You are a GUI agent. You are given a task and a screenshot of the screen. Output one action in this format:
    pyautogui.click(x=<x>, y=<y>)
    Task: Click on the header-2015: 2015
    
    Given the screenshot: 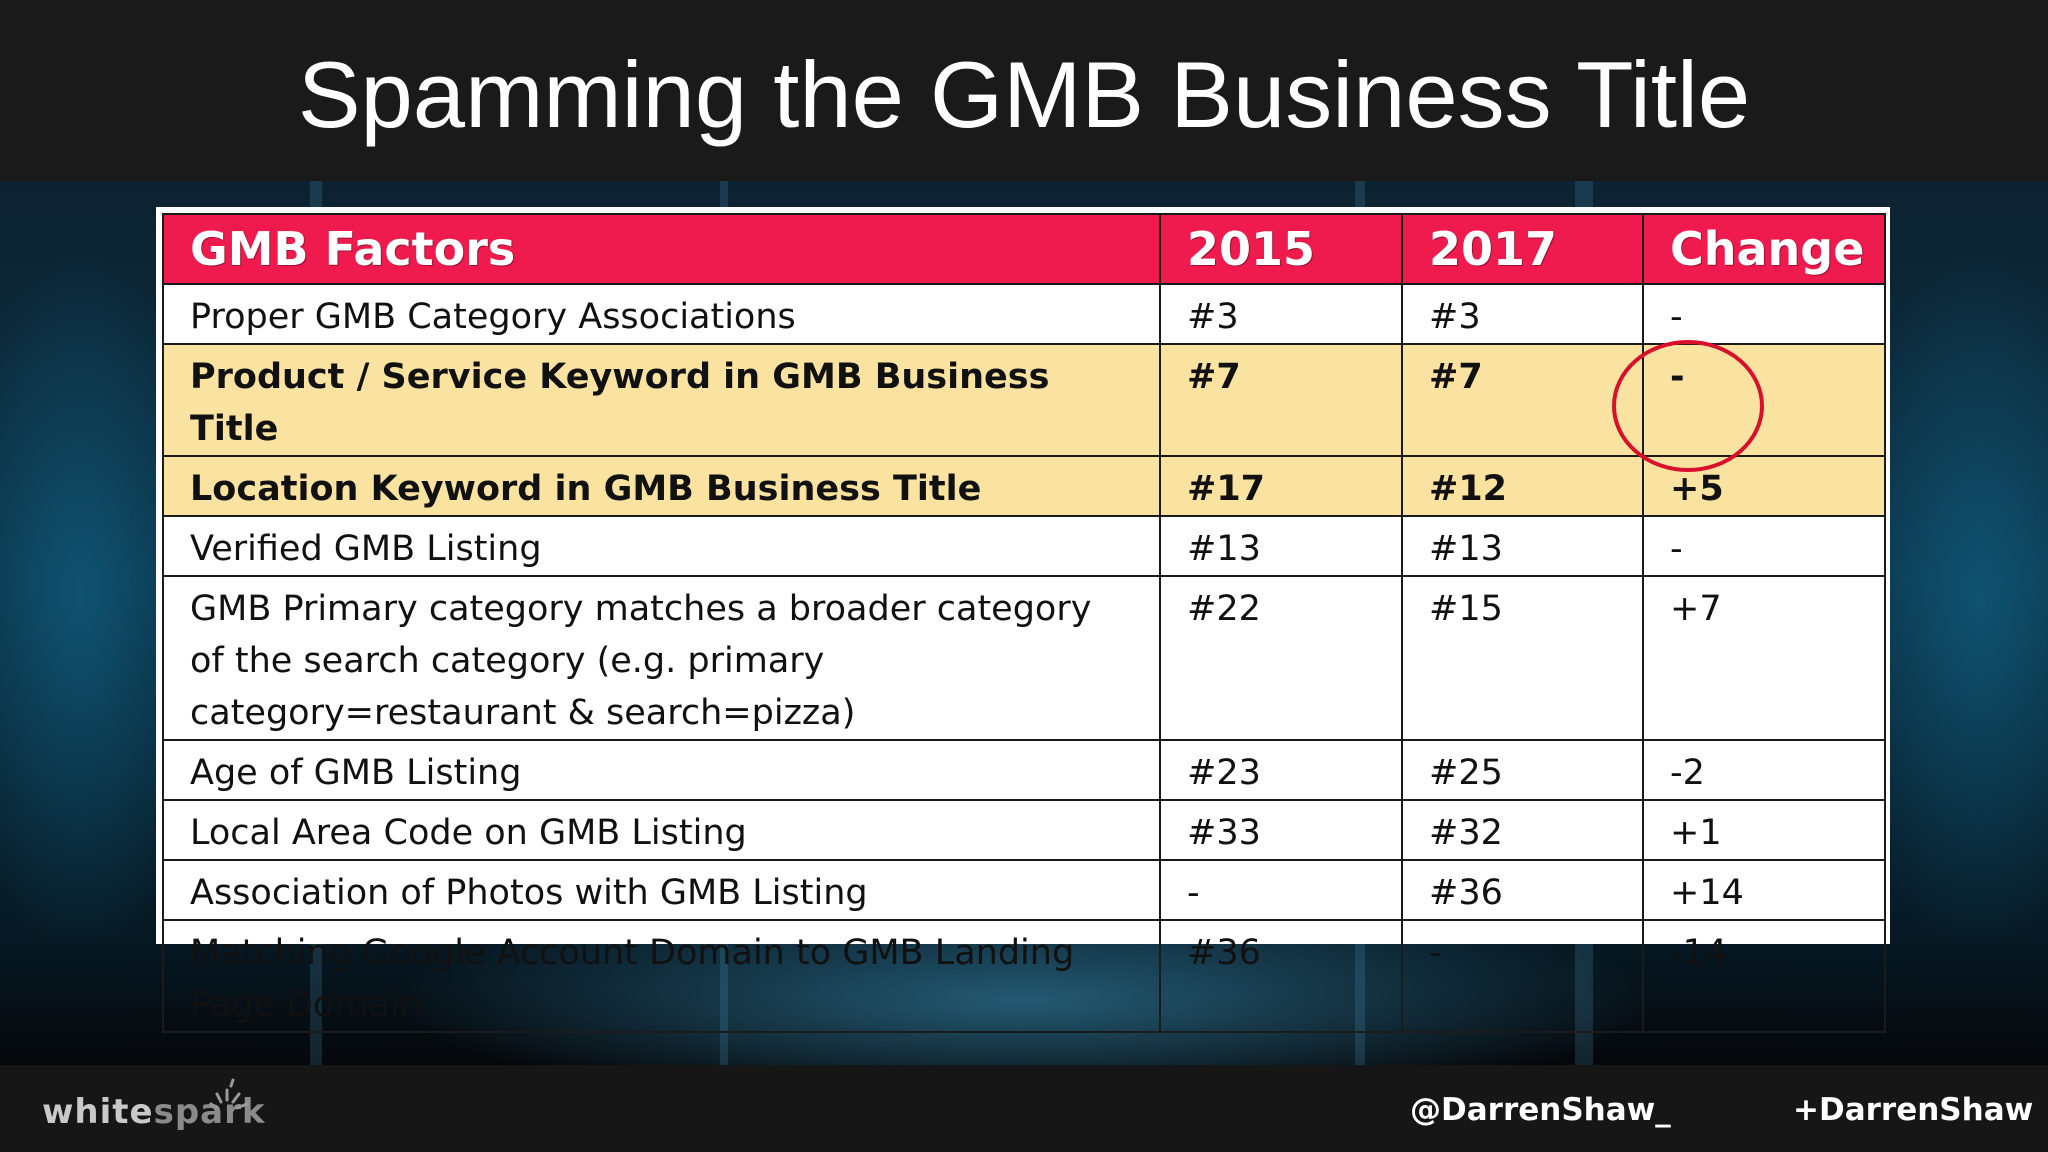 What is the action you would take?
    pyautogui.click(x=1281, y=249)
    